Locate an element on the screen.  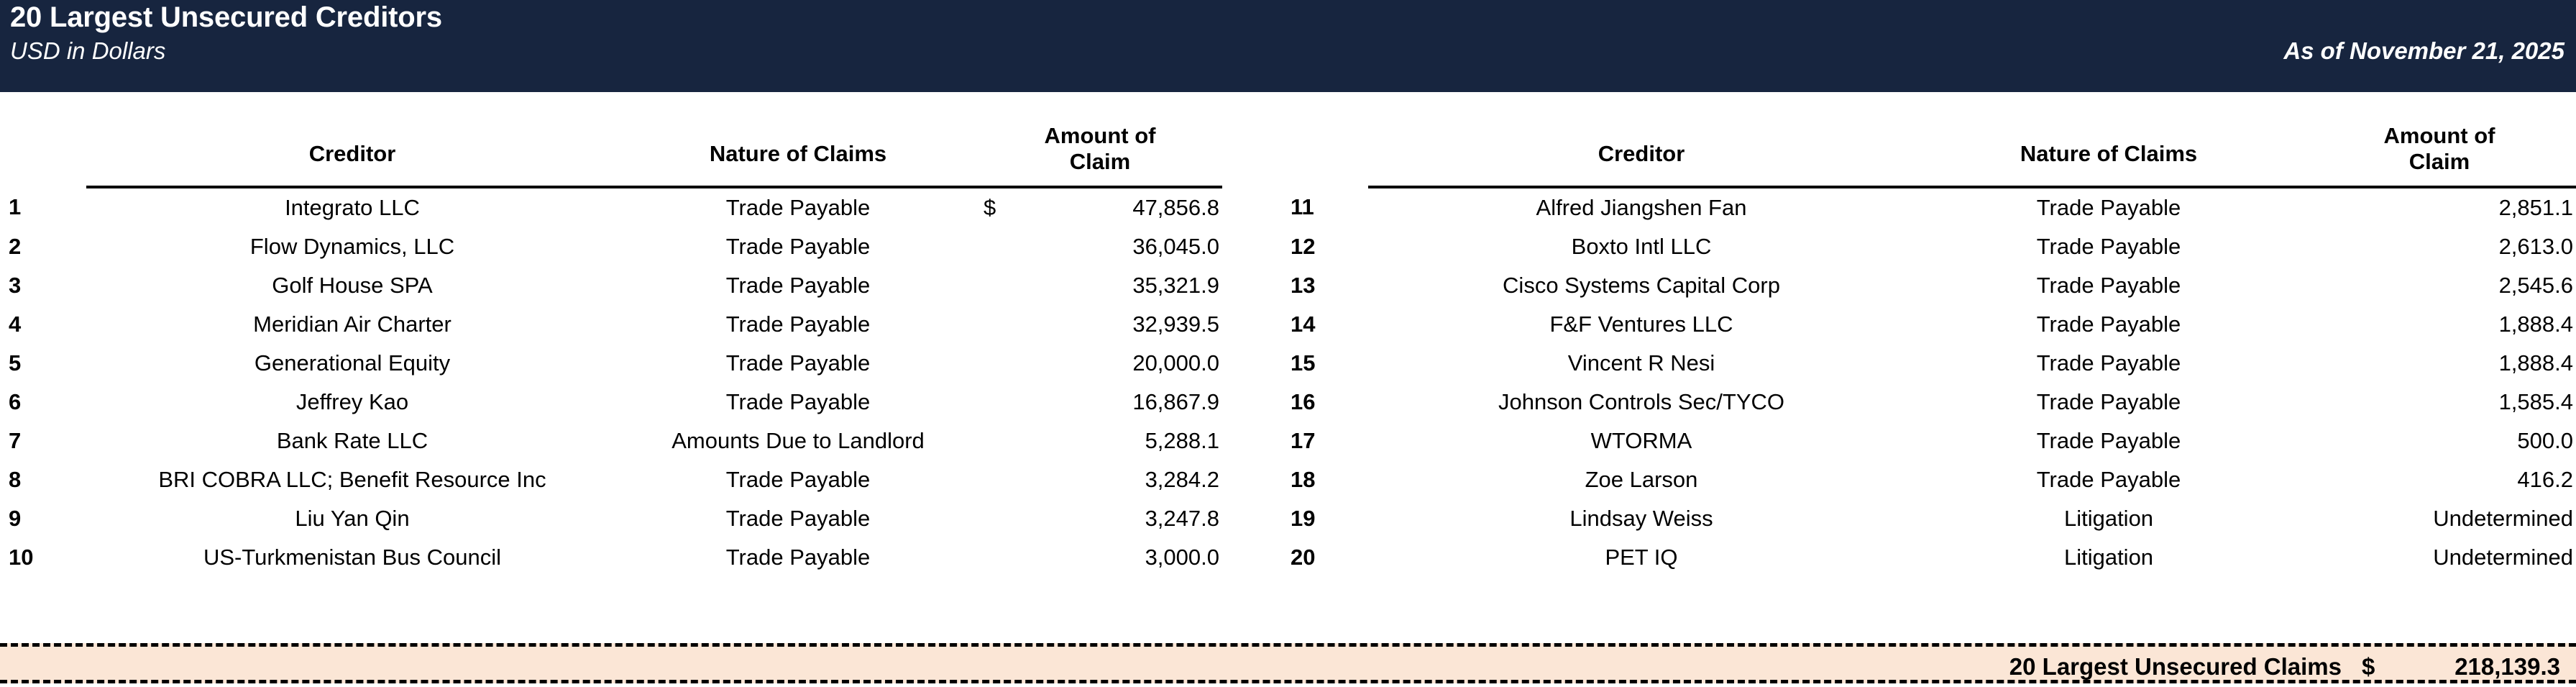
total-row: 20 Largest Unsecured Claims $ 218,139.3 is located at coordinates (2292, 667).